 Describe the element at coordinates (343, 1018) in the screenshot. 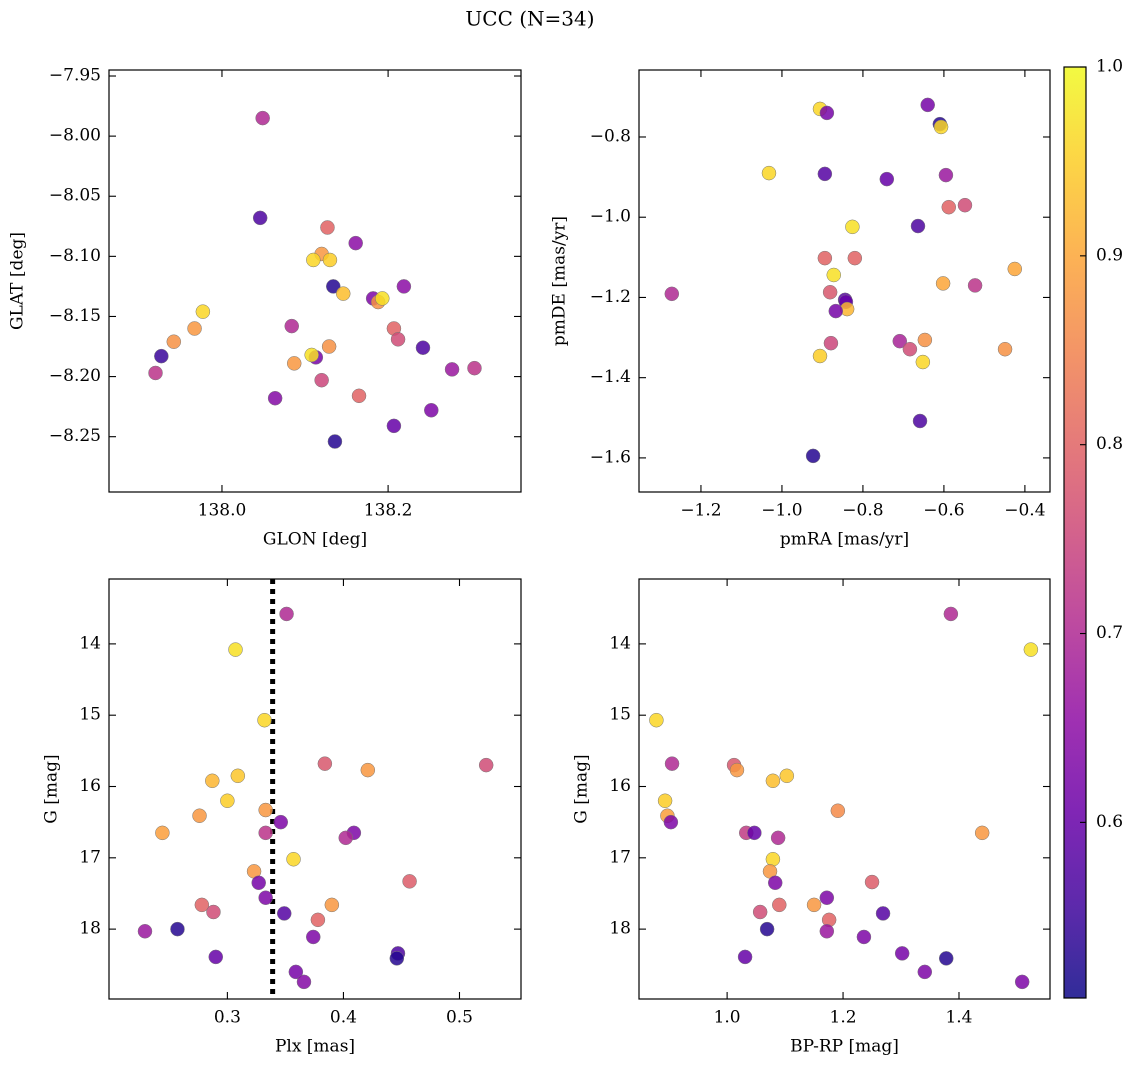

I see `x-tick-label: 0.4` at that location.